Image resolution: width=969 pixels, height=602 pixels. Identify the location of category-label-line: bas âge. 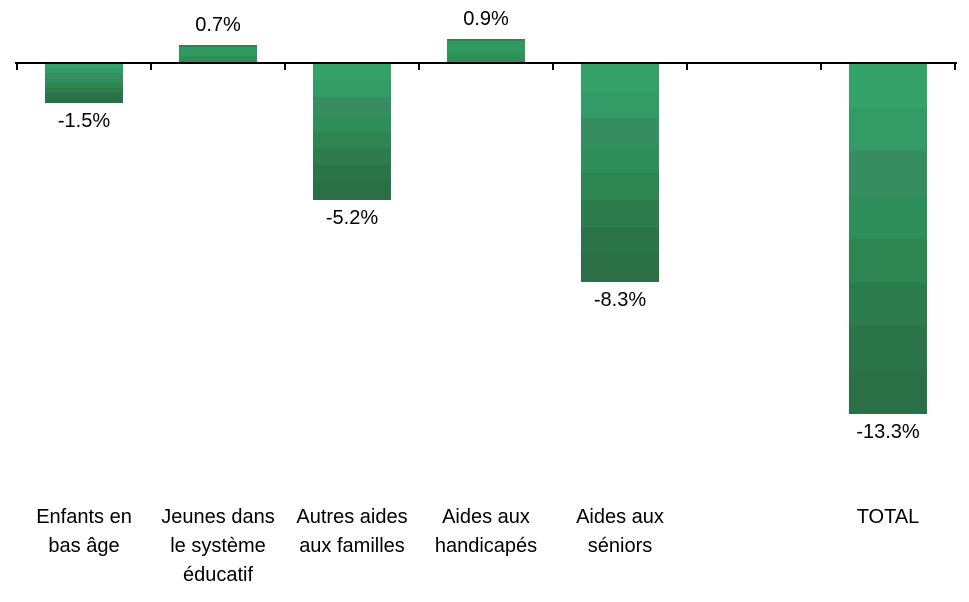
(84, 546).